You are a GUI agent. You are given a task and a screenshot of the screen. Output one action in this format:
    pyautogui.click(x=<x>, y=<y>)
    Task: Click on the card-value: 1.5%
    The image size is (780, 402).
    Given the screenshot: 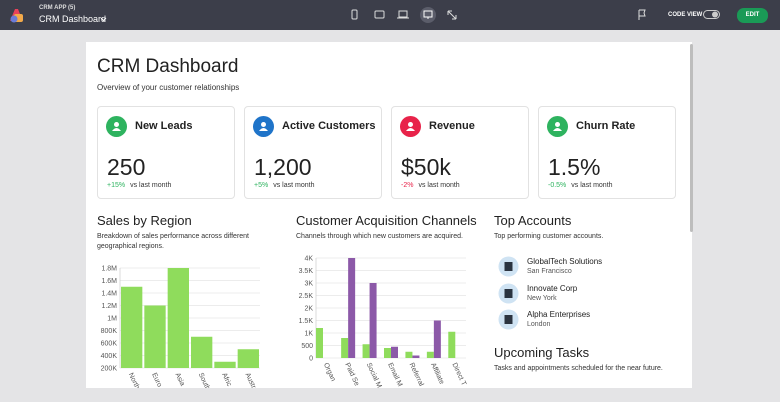 What is the action you would take?
    pyautogui.click(x=574, y=167)
    